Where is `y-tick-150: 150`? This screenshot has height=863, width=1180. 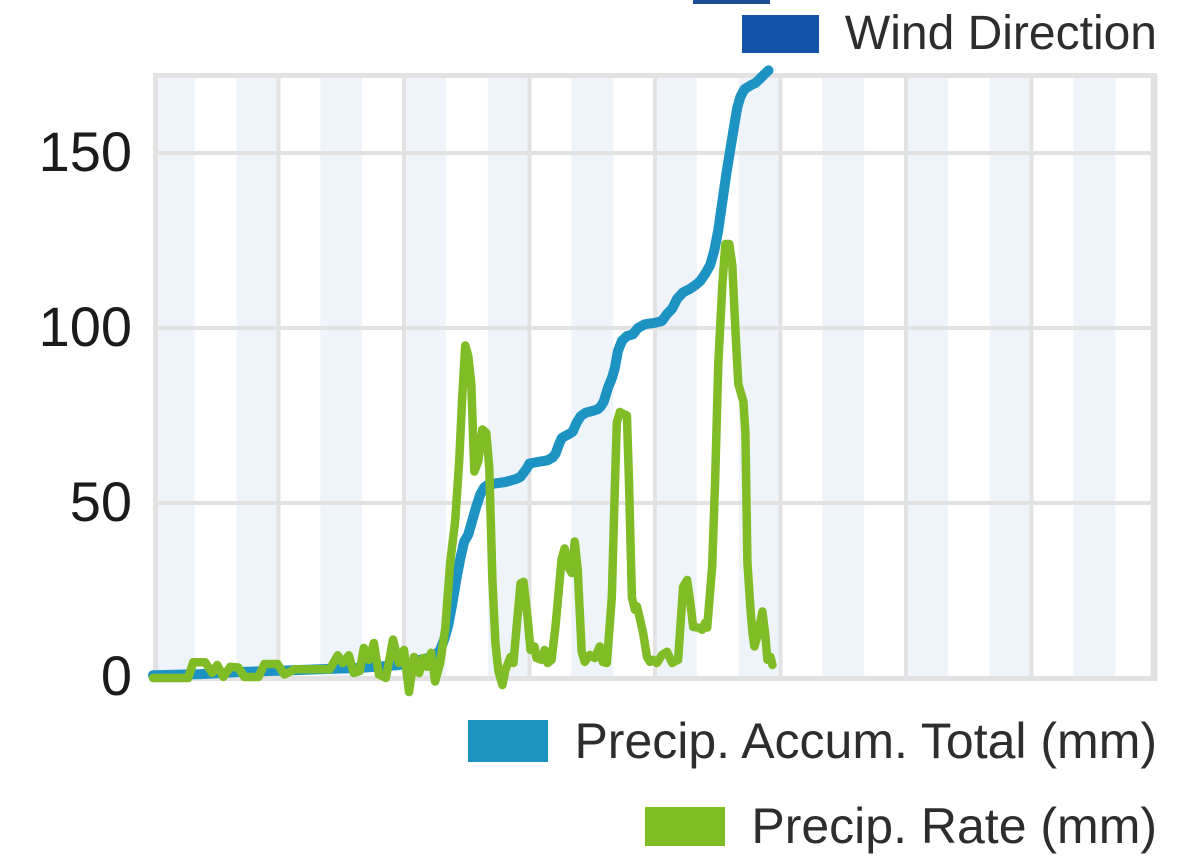 y-tick-150: 150 is located at coordinates (85, 152).